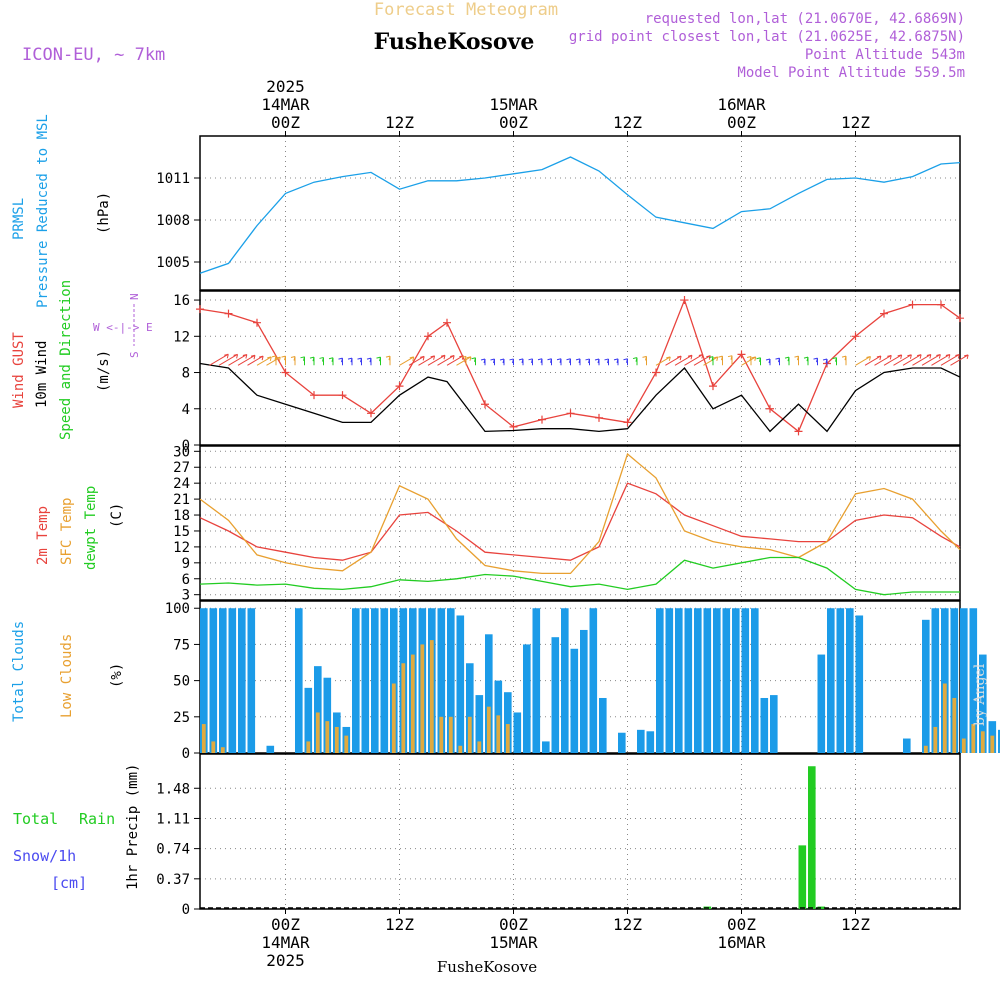  I want to click on y-tick-label: 6, so click(186, 580).